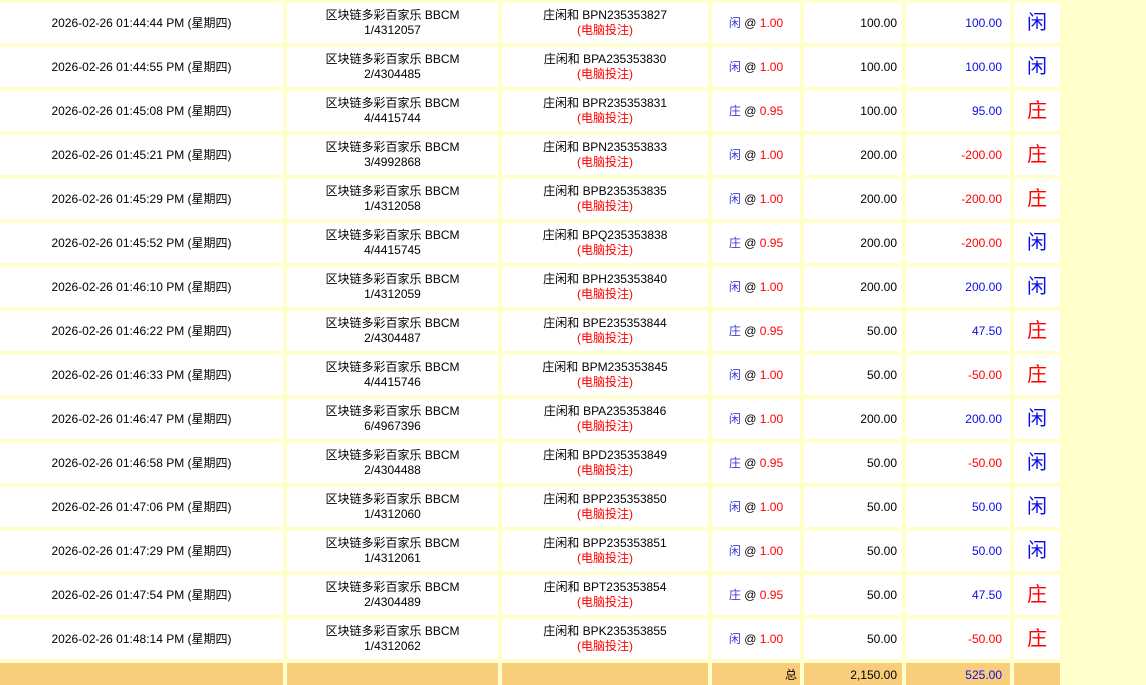  I want to click on winloss-cell: -50.00, so click(958, 375).